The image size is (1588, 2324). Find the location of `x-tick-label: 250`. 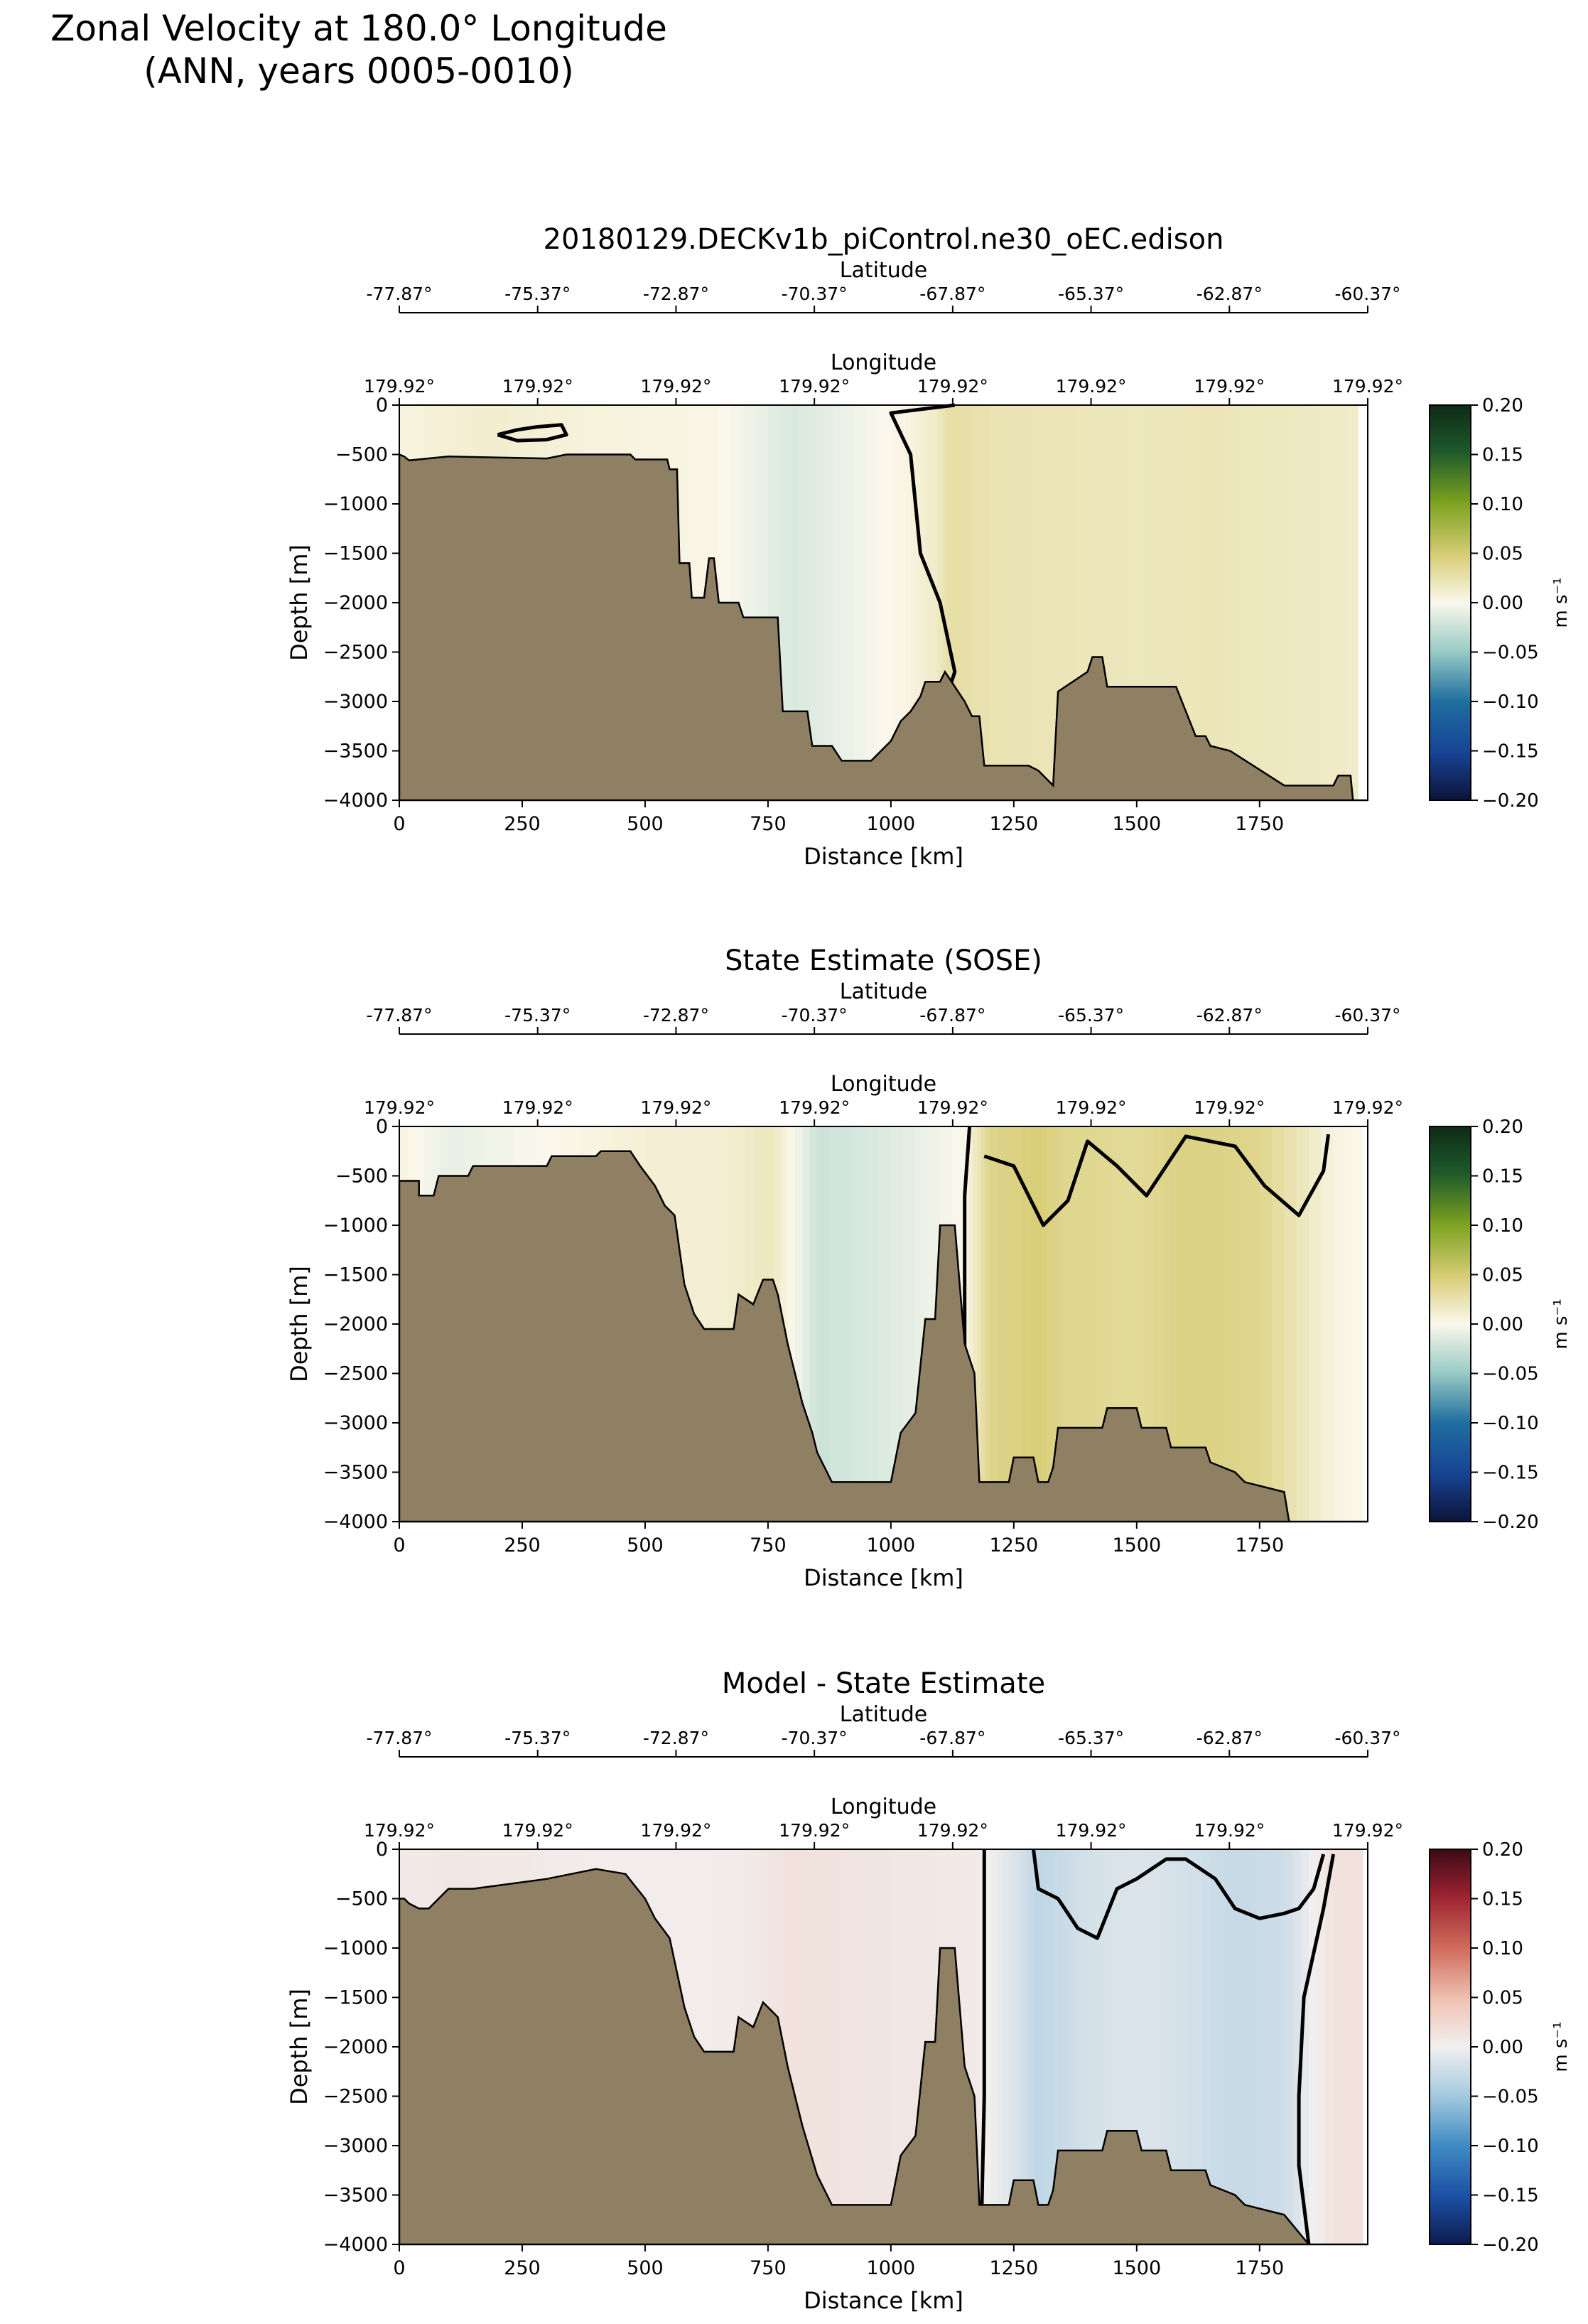

x-tick-label: 250 is located at coordinates (522, 2268).